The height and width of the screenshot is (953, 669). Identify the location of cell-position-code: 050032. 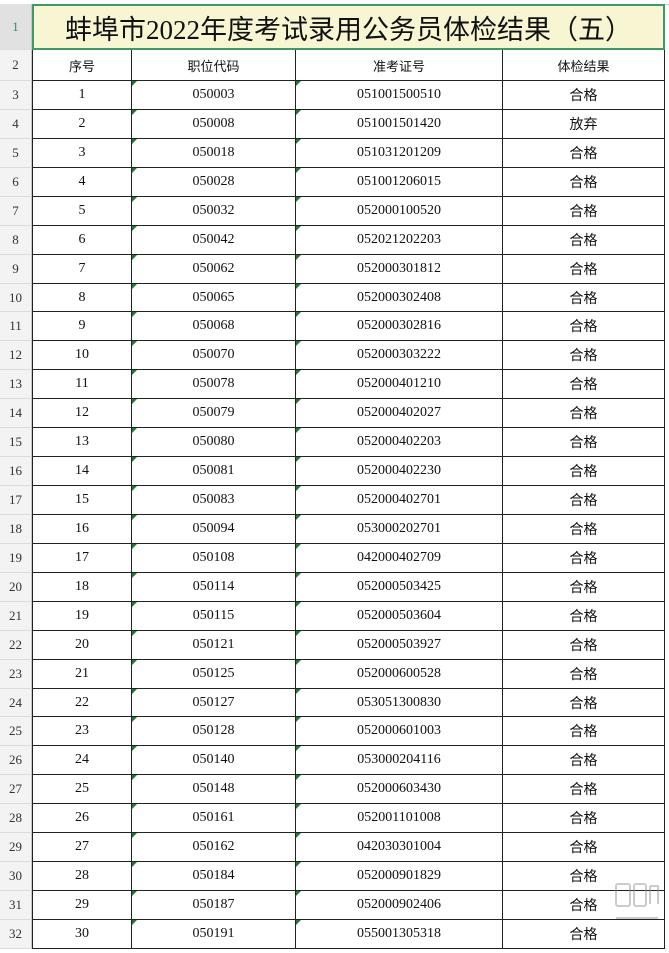
(214, 211).